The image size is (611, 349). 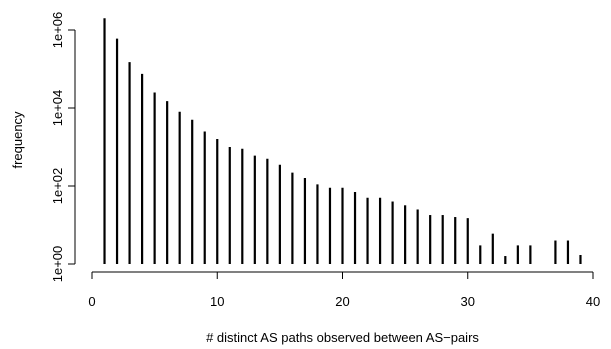 What do you see at coordinates (342, 301) in the screenshot?
I see `x-tick-label: 20` at bounding box center [342, 301].